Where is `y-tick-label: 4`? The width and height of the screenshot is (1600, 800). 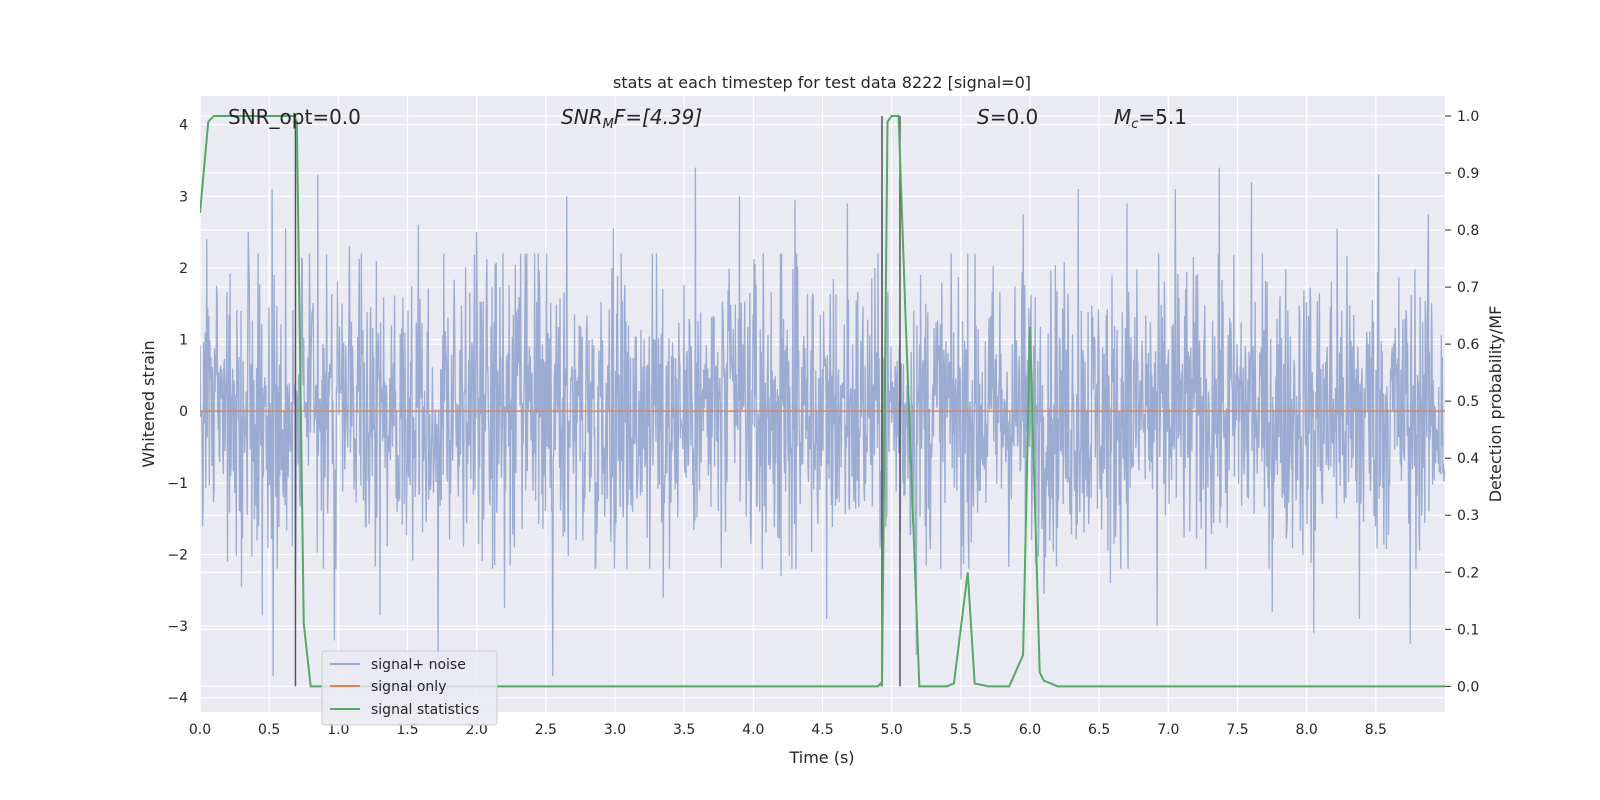
y-tick-label: 4 is located at coordinates (183, 126).